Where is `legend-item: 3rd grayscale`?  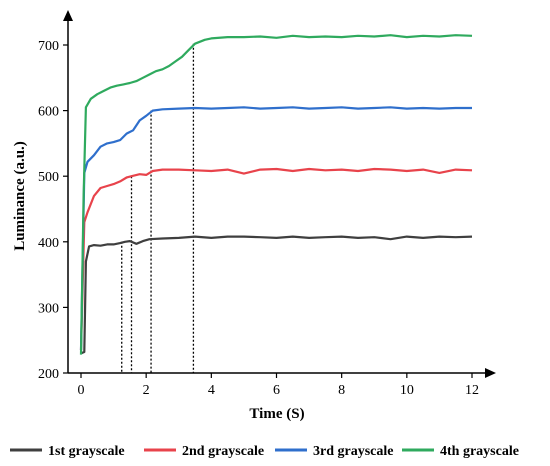
legend-item: 3rd grayscale is located at coordinates (334, 451).